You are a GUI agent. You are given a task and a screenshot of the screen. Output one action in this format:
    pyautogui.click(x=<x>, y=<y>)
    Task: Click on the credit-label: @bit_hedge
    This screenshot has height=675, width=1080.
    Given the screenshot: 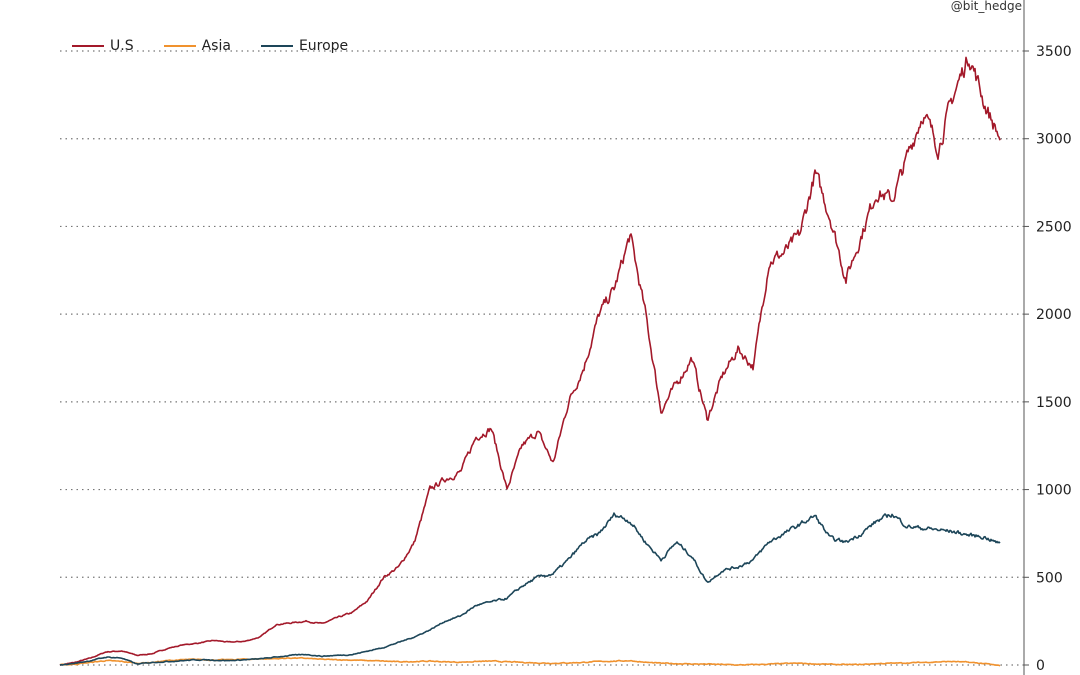 What is the action you would take?
    pyautogui.click(x=986, y=6)
    